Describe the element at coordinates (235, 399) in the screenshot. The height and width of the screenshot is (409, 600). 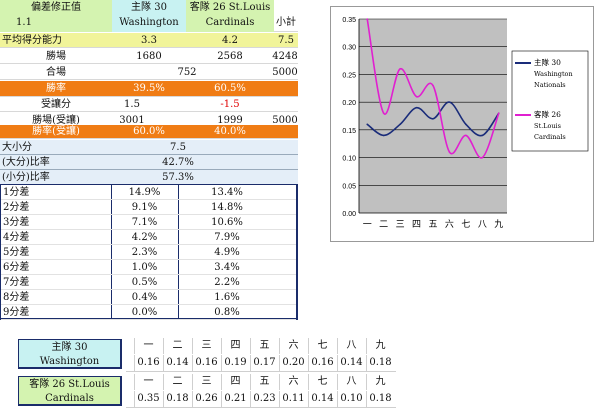
I see `inning-away-value: 0.21` at that location.